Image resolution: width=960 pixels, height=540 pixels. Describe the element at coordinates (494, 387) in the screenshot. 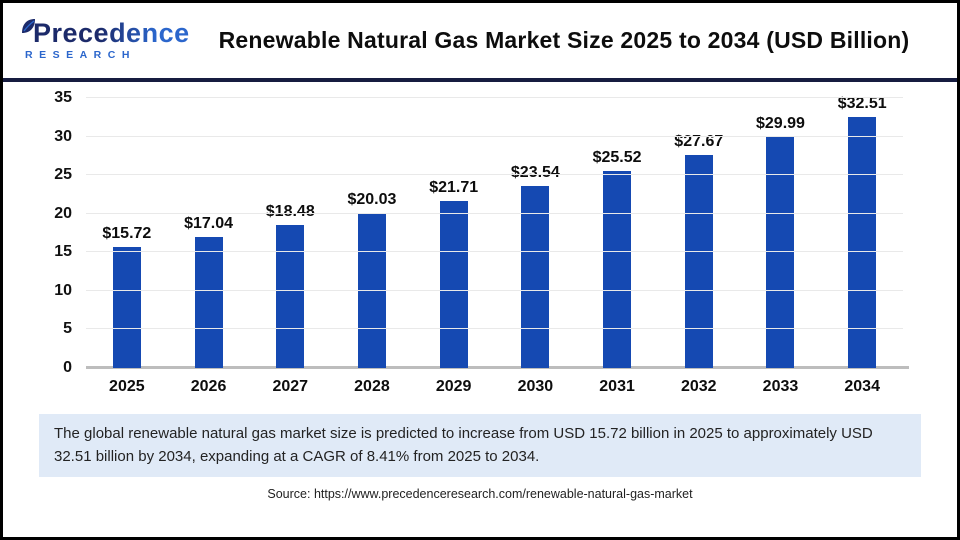

I see `x-axis-labels: 2025 2026 2027 2028 2029 2030 2031 2032 2033 2034` at that location.